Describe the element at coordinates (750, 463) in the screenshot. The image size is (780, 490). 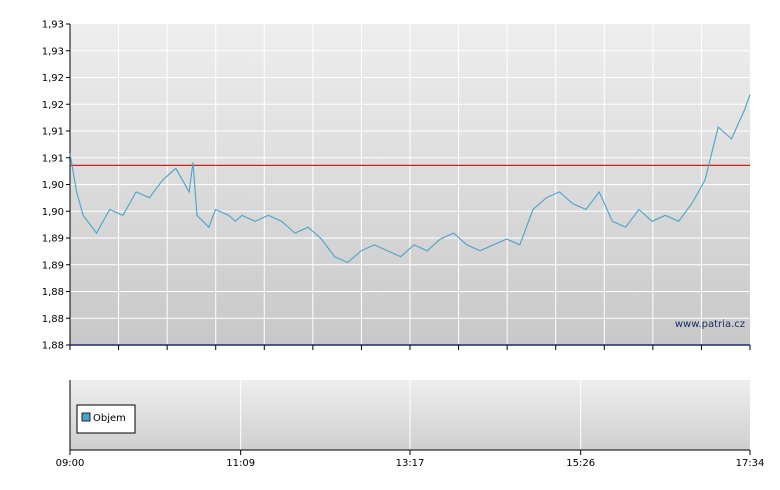
I see `time-tick-label: 17:34` at that location.